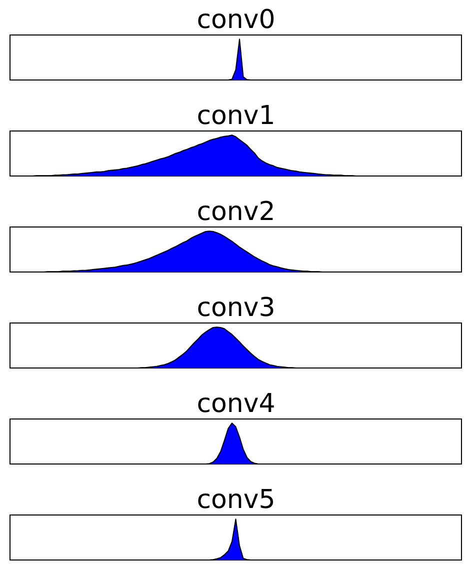  Describe the element at coordinates (236, 500) in the screenshot. I see `chart-title: conv5` at that location.